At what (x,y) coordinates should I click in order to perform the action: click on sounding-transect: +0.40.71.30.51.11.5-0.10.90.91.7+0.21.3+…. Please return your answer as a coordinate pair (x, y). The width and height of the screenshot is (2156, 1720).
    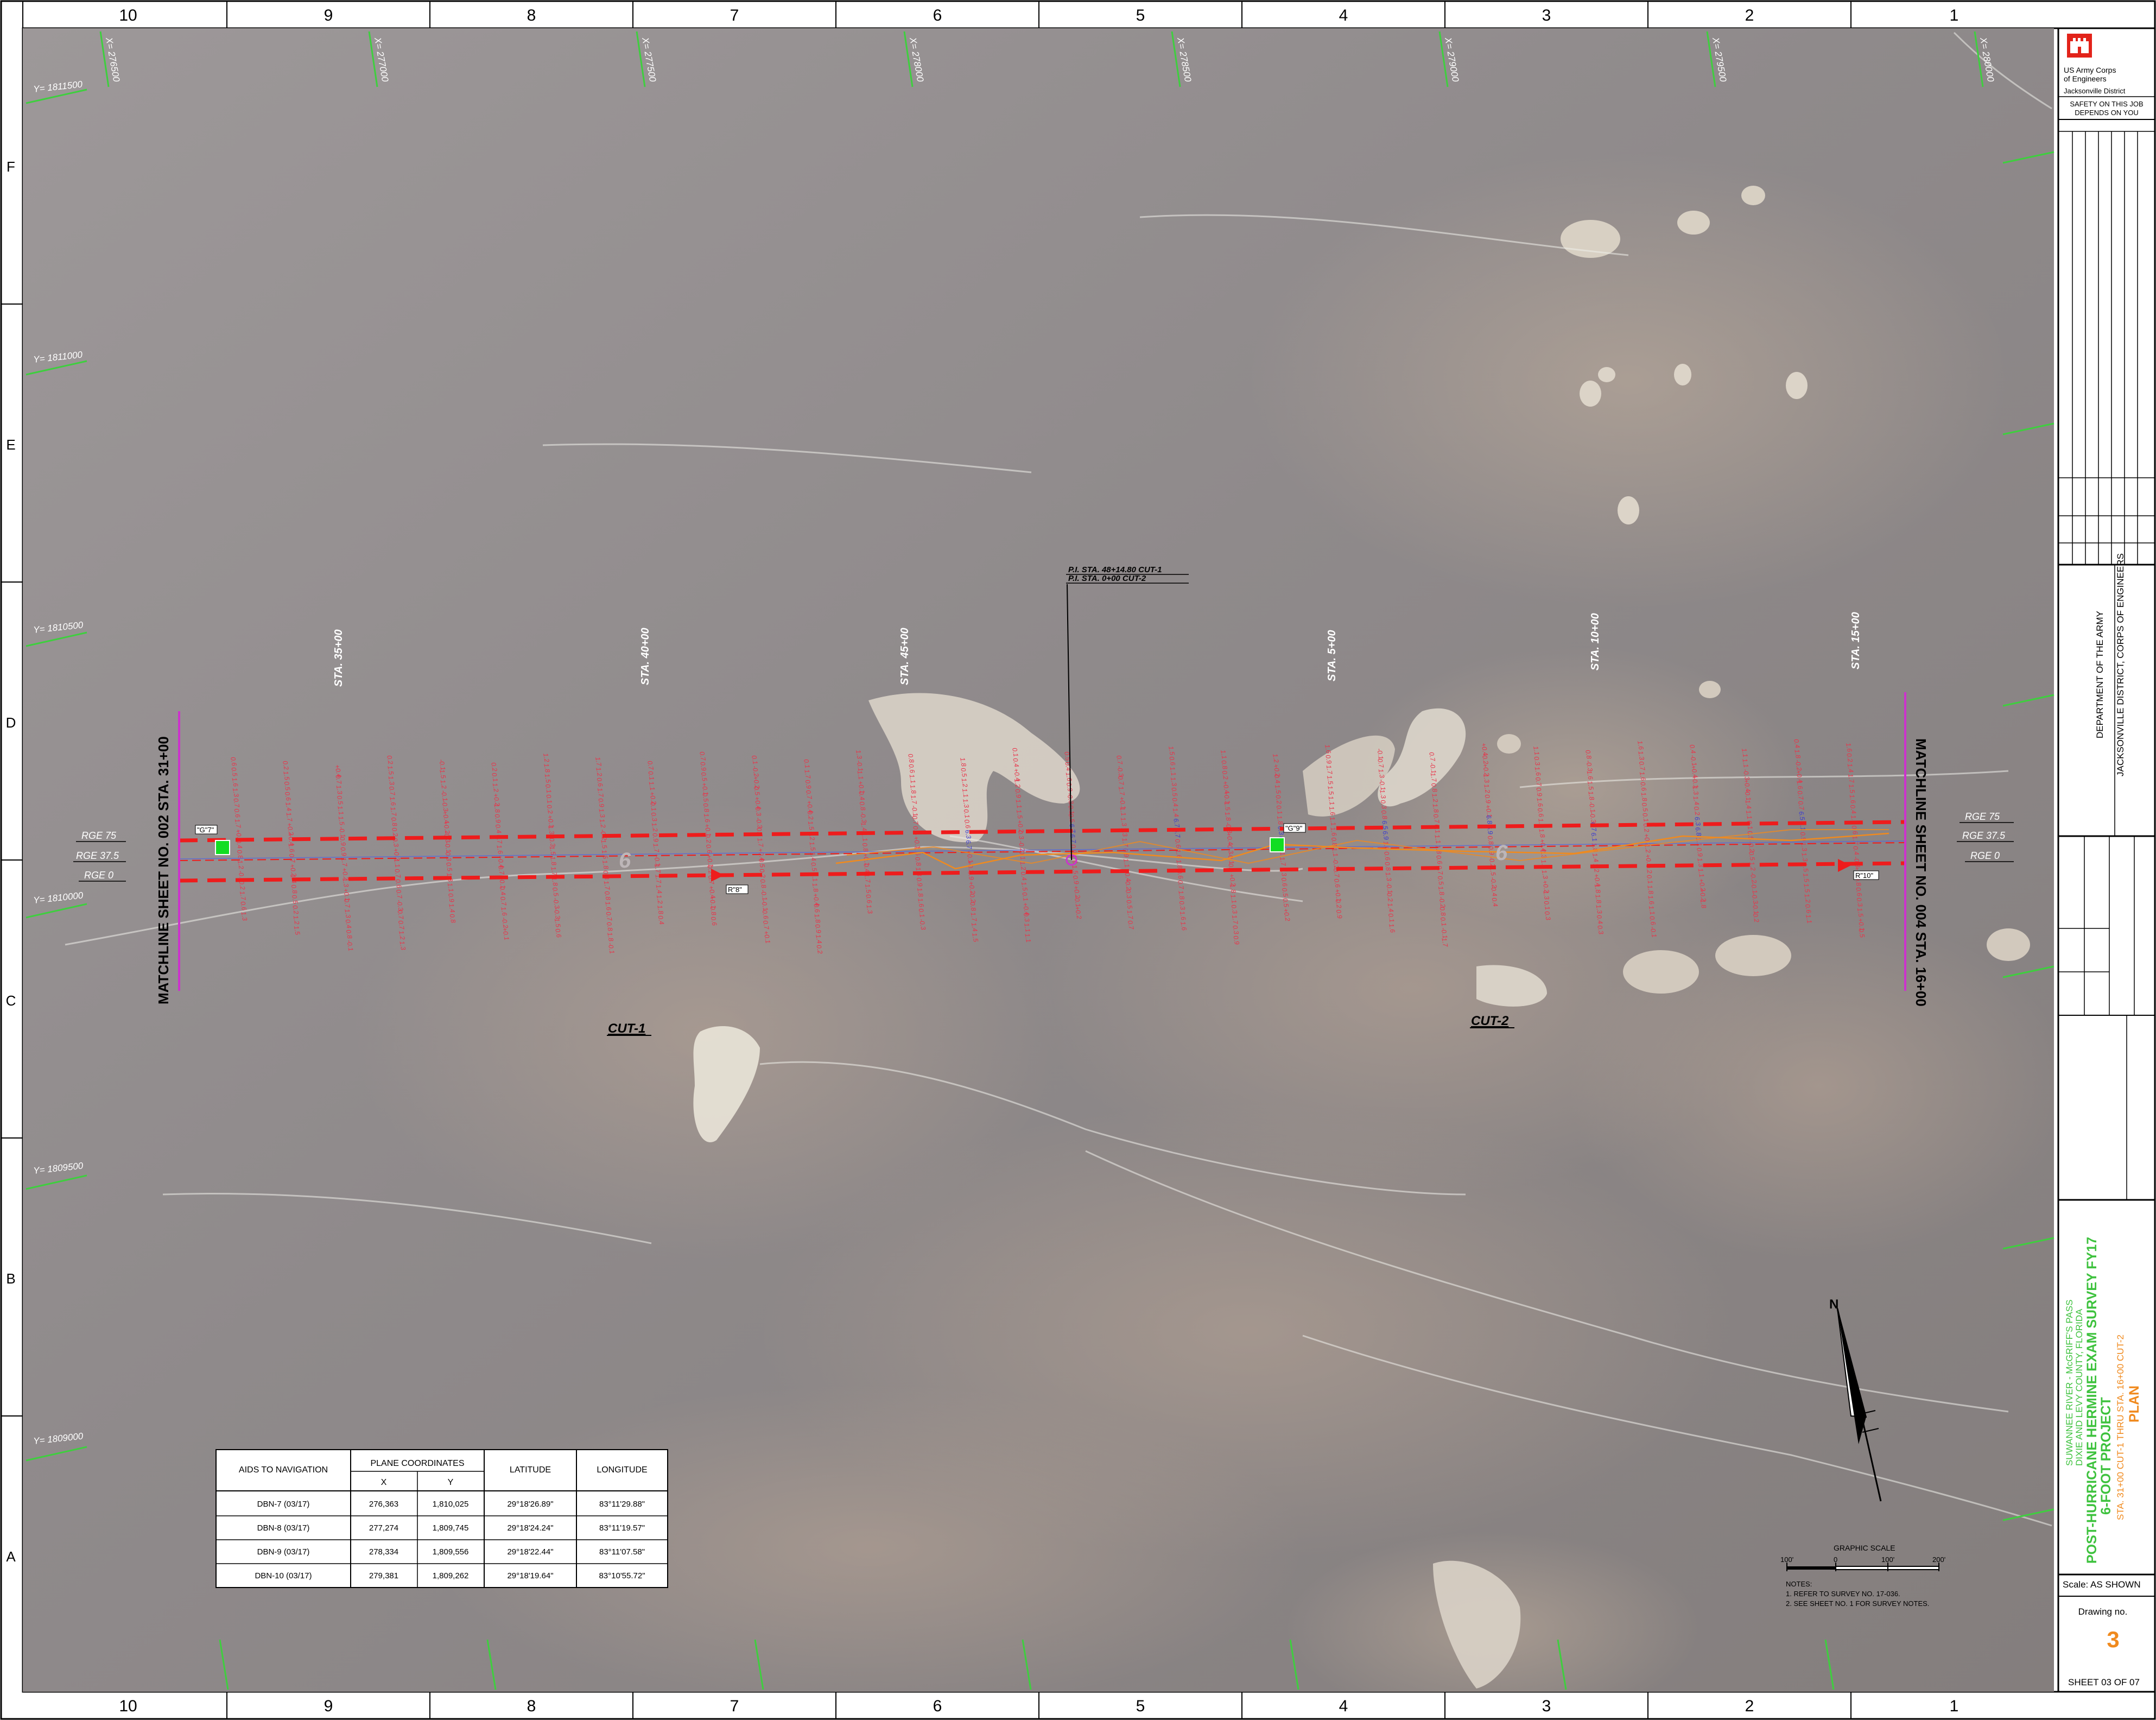
    Looking at the image, I should click on (344, 858).